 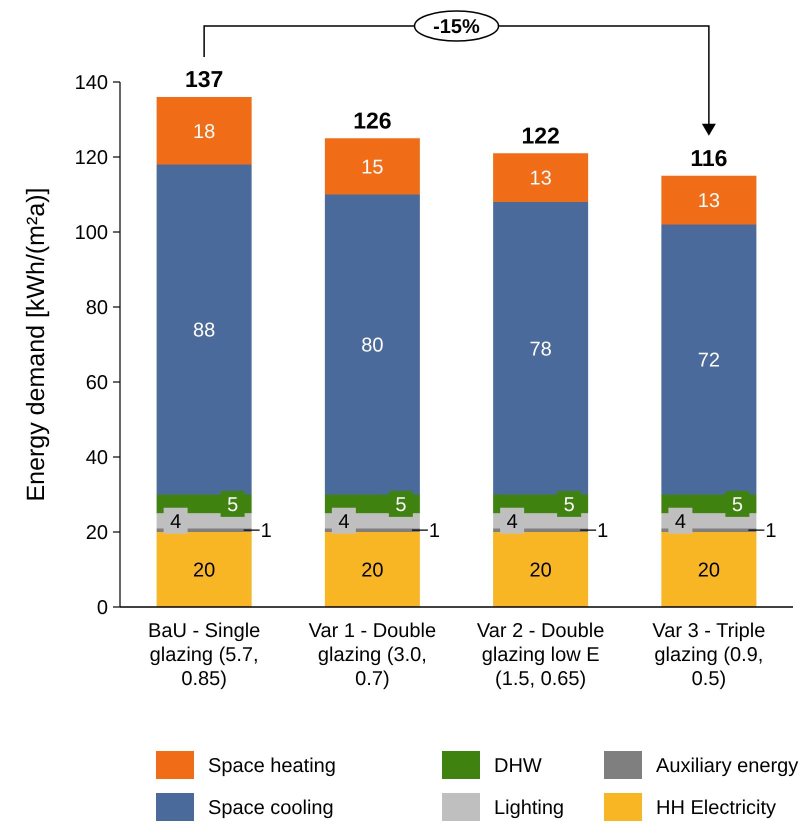 What do you see at coordinates (97, 533) in the screenshot?
I see `y-tick-label: 20` at bounding box center [97, 533].